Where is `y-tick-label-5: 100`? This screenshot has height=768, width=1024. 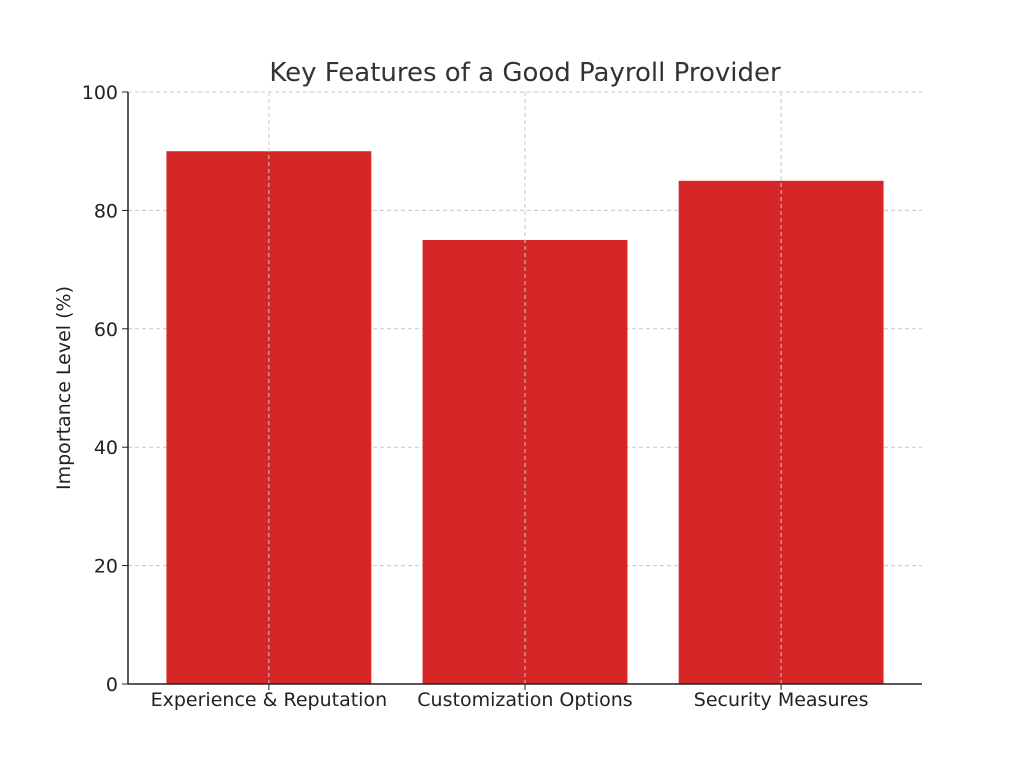 y-tick-label-5: 100 is located at coordinates (100, 93).